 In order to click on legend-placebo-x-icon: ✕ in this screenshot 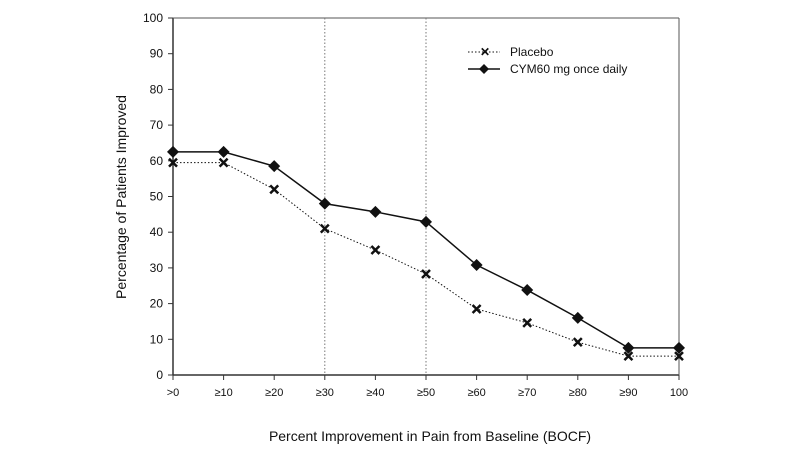, I will do `click(485, 52)`.